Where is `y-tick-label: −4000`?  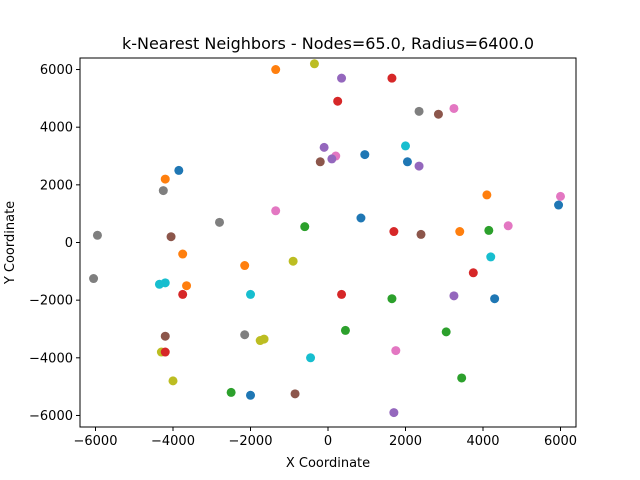 y-tick-label: −4000 is located at coordinates (51, 358).